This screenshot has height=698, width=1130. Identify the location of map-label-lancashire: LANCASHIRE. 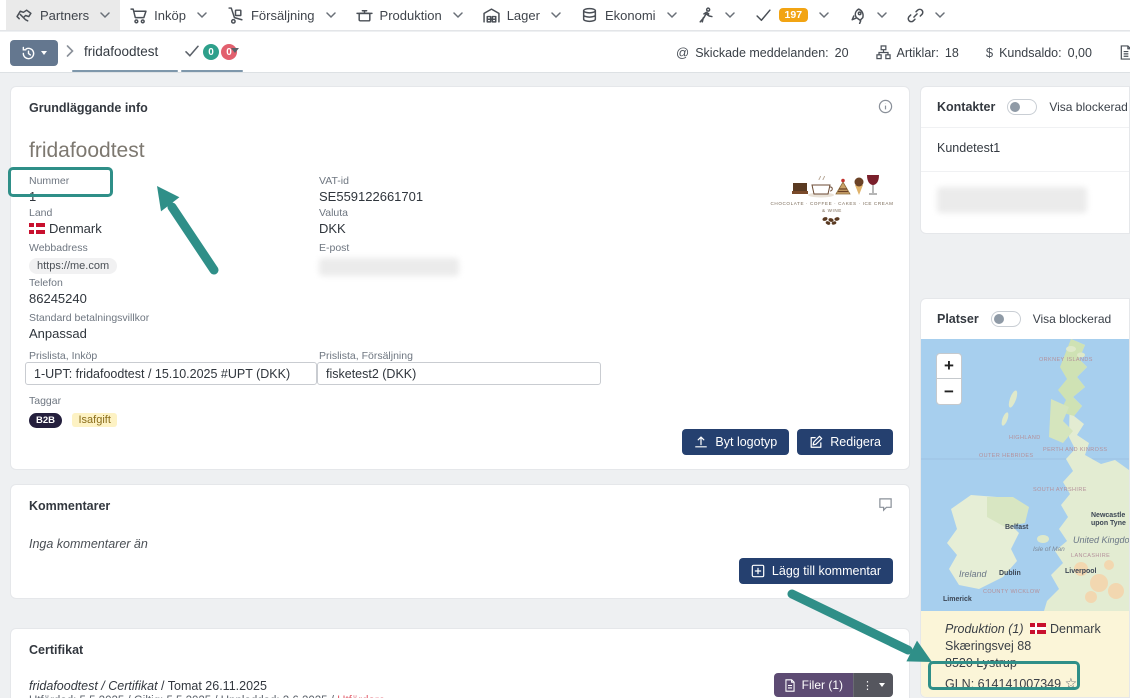
(1090, 556).